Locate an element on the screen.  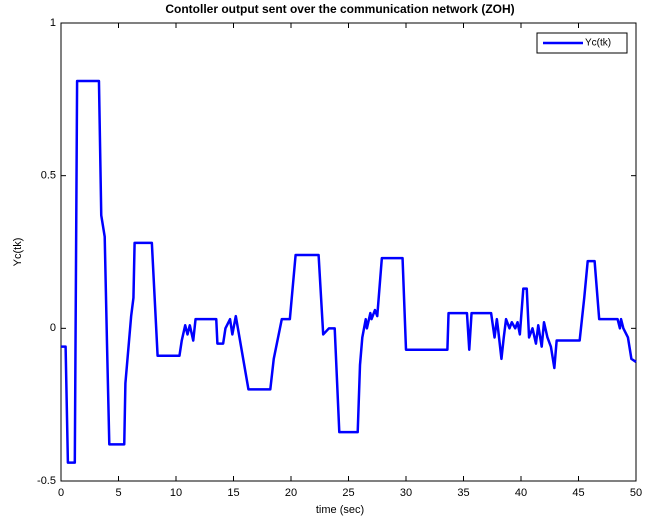
x-tick-label: 20 is located at coordinates (291, 493).